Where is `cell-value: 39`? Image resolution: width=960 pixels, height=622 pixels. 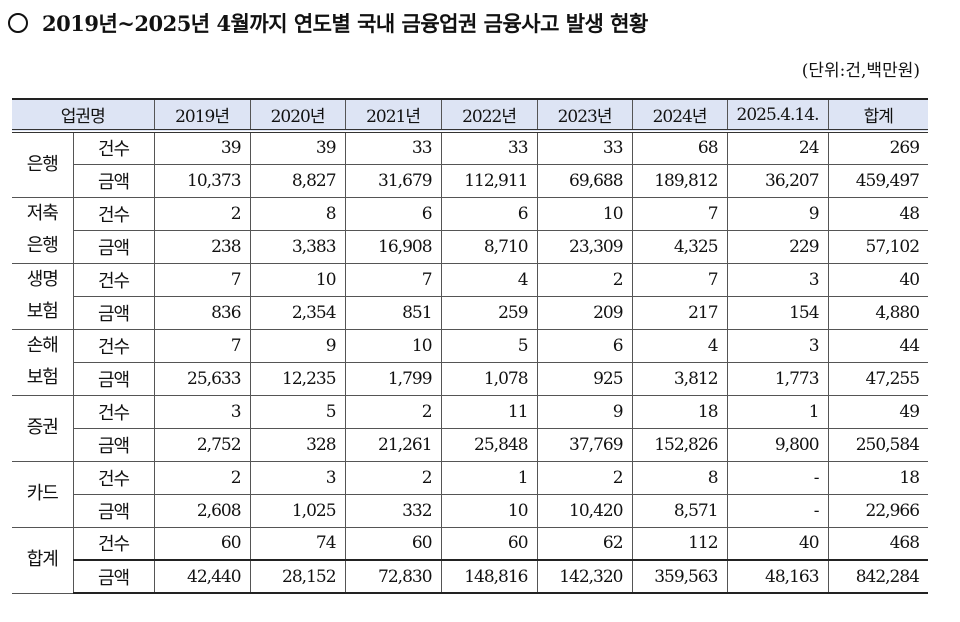
cell-value: 39 is located at coordinates (202, 147).